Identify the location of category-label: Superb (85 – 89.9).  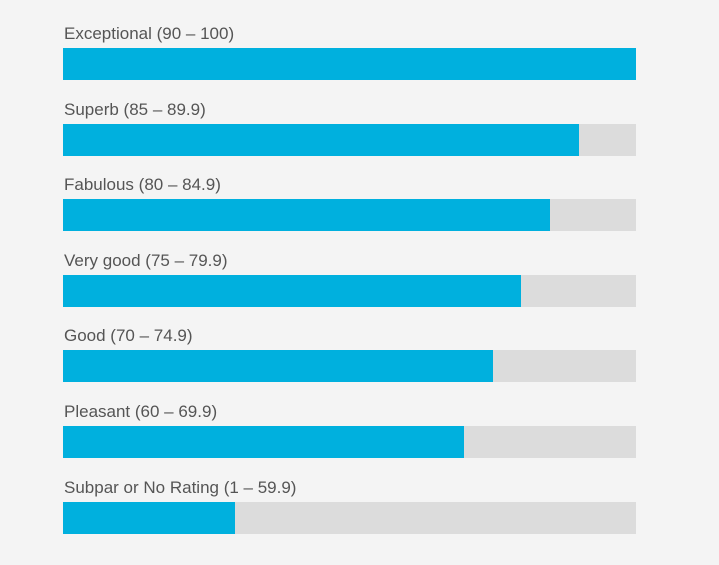
(135, 109).